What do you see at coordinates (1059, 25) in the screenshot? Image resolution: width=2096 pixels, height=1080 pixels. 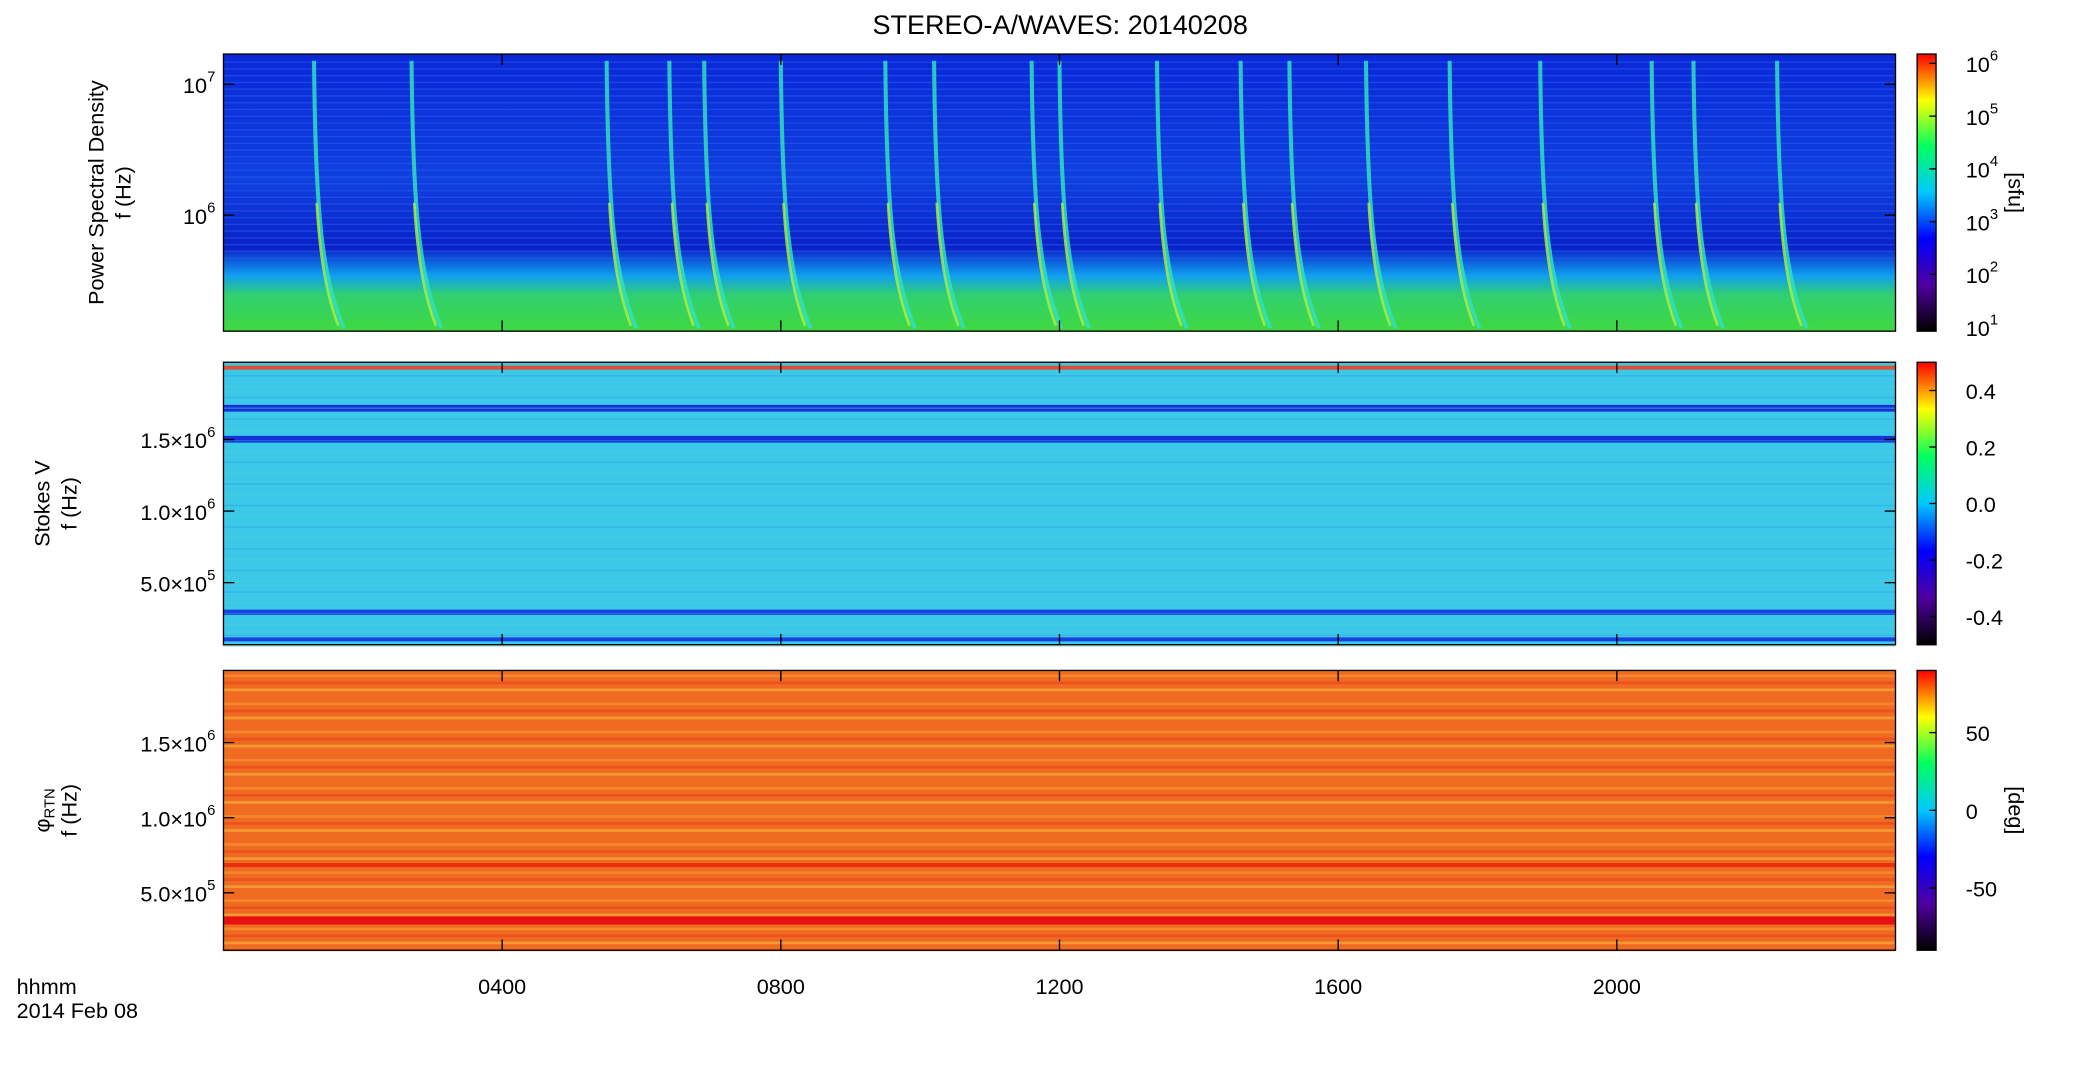 I see `figure-title: STEREO-A/WAVES: 20140208` at bounding box center [1059, 25].